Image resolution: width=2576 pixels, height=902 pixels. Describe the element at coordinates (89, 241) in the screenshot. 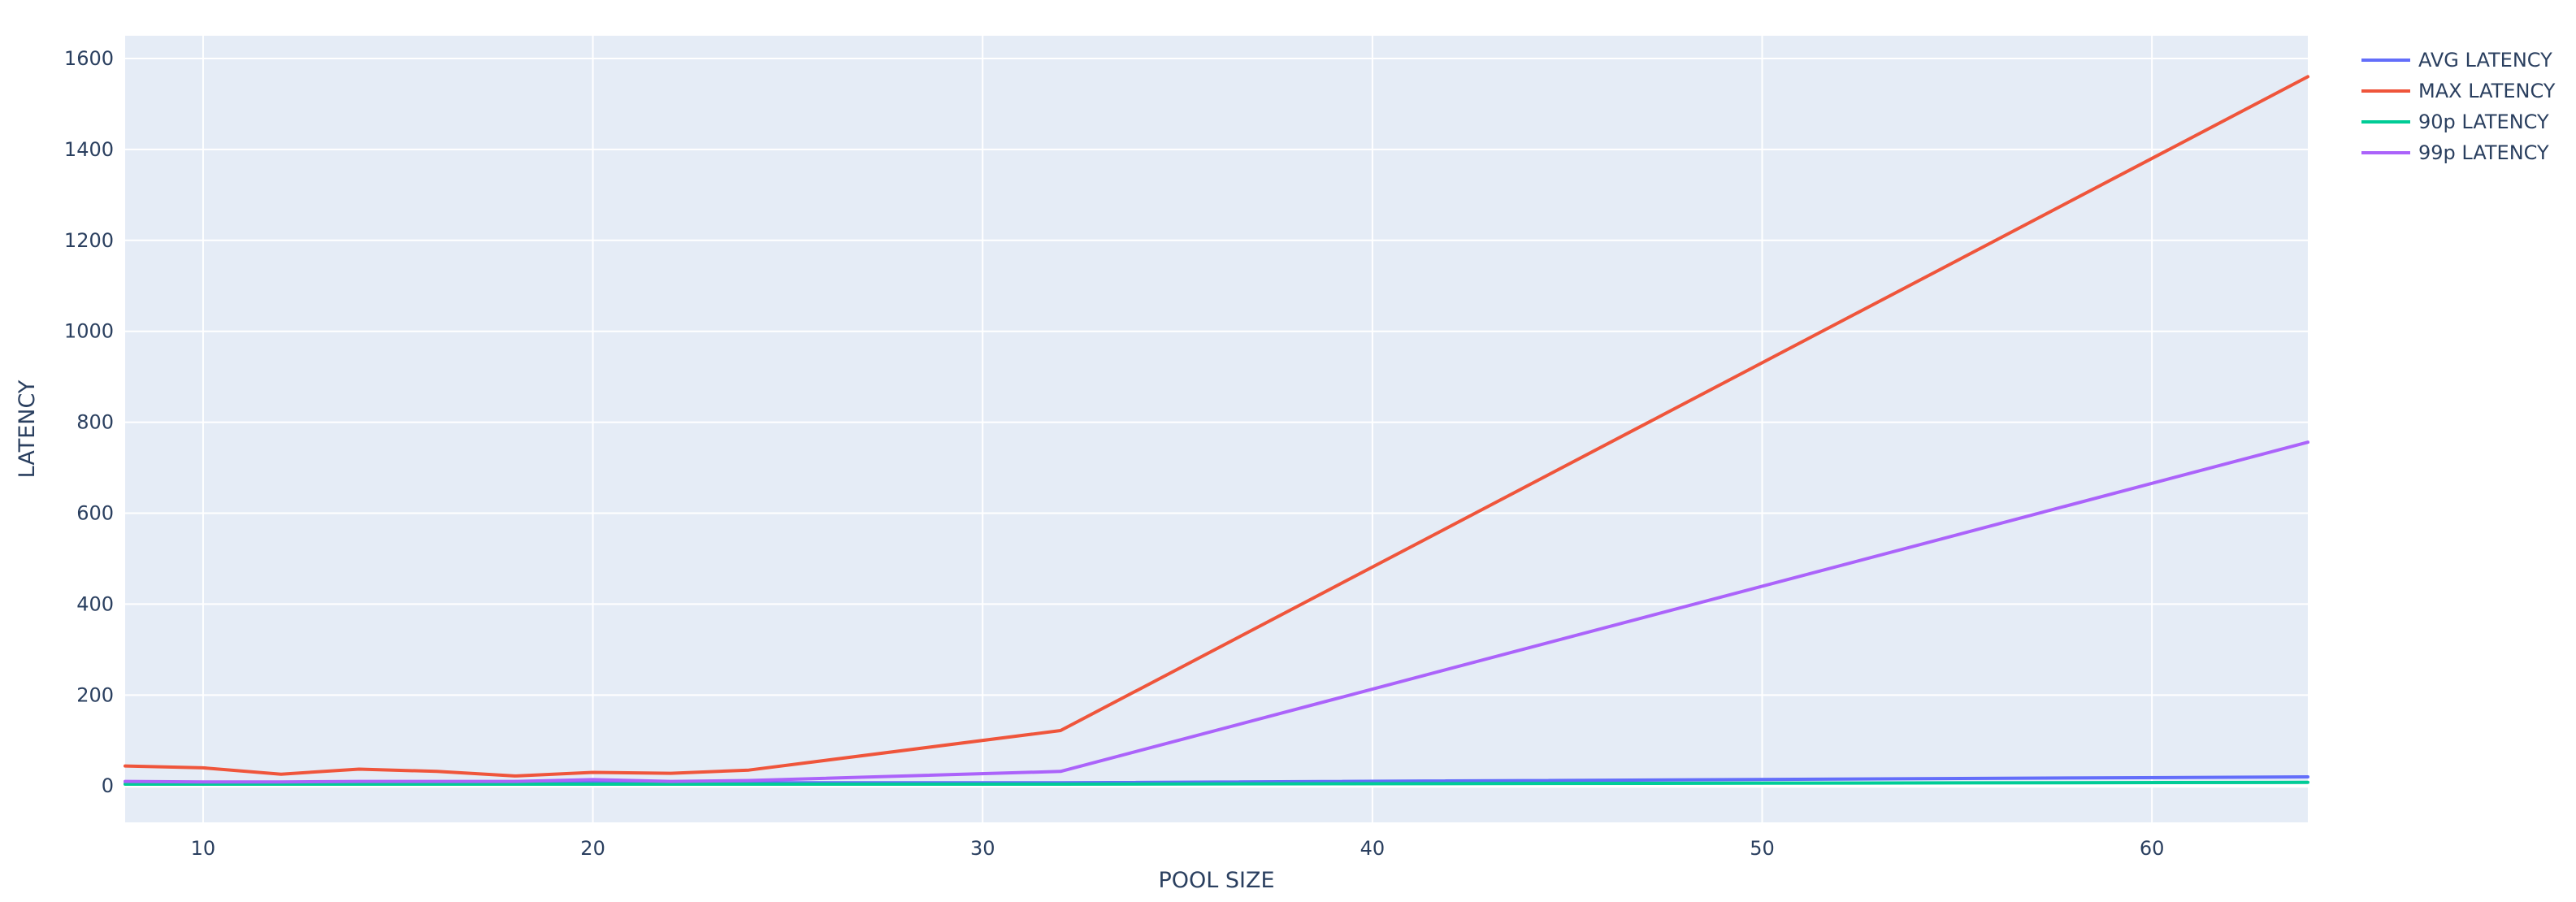

I see `y-tick-label: 1200` at that location.